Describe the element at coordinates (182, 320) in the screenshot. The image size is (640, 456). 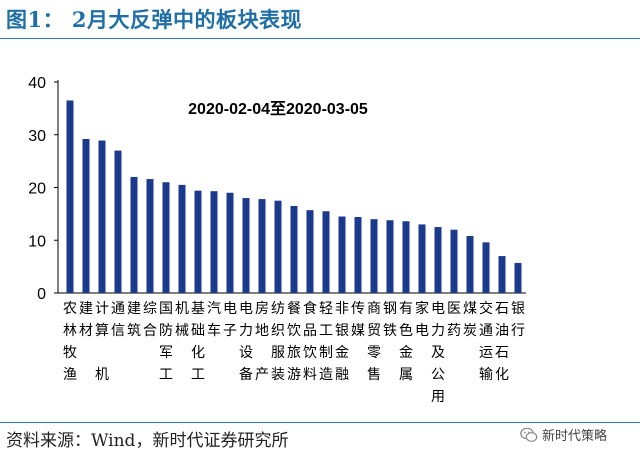
I see `x-tick-label: 机械` at that location.